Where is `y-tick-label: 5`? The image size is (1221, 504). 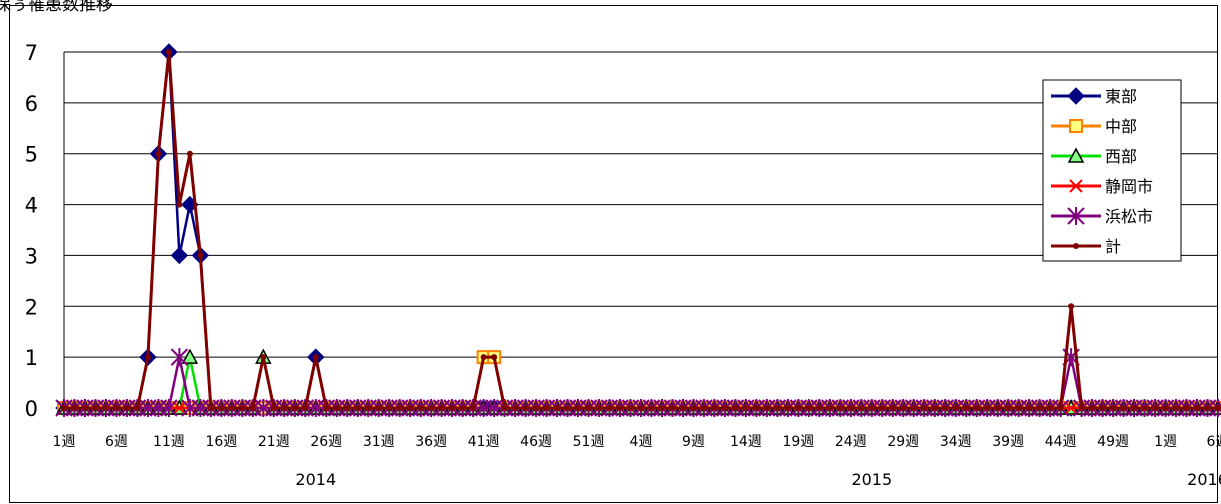
y-tick-label: 5 is located at coordinates (31, 155).